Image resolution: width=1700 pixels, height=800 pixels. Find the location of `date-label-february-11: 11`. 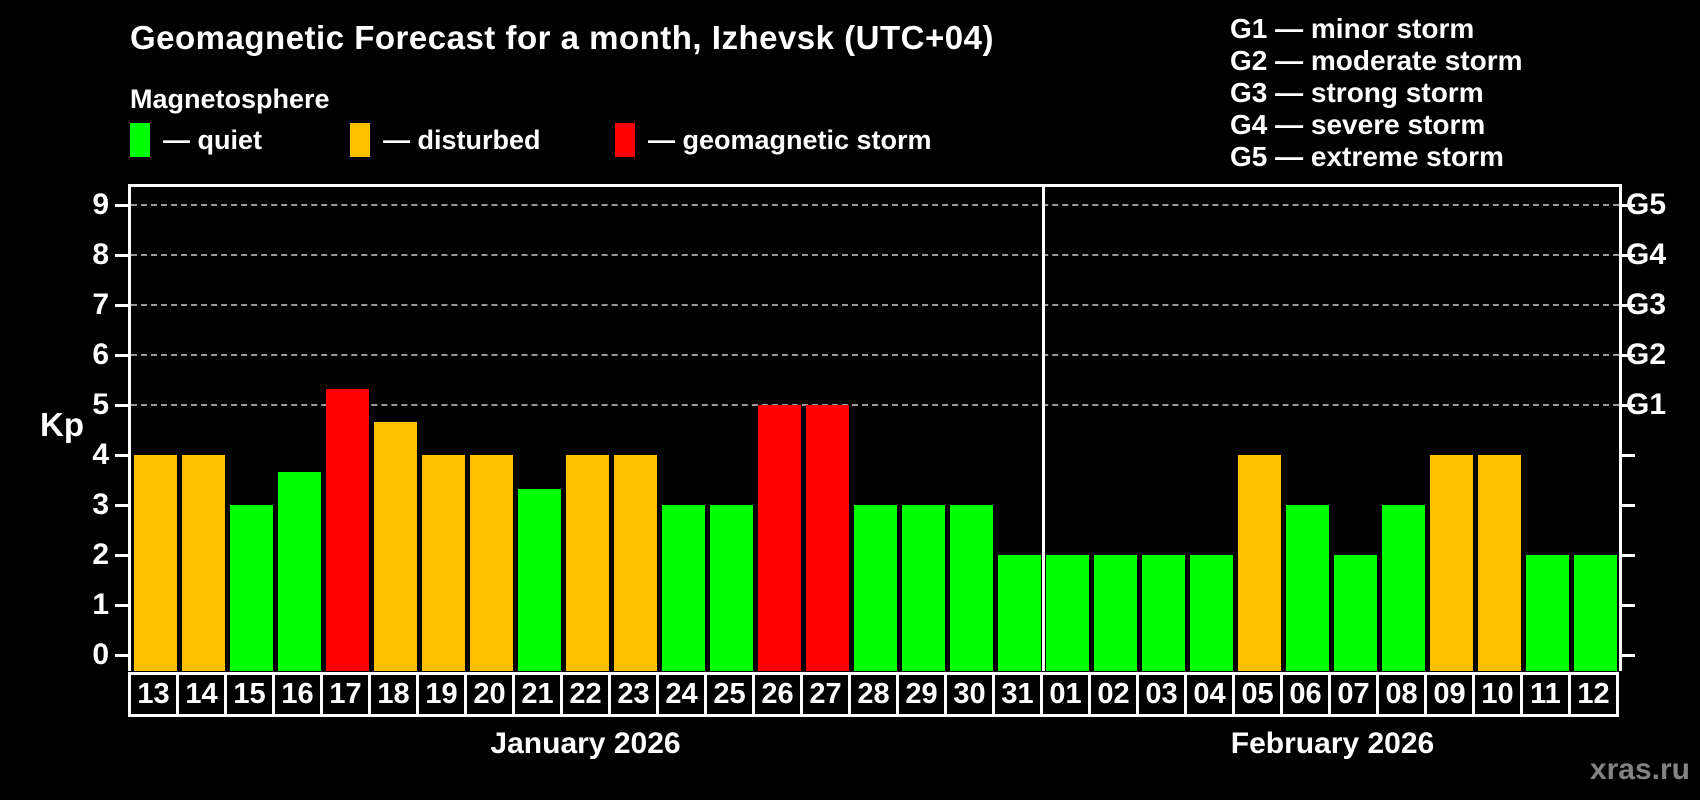

date-label-february-11: 11 is located at coordinates (1545, 694).